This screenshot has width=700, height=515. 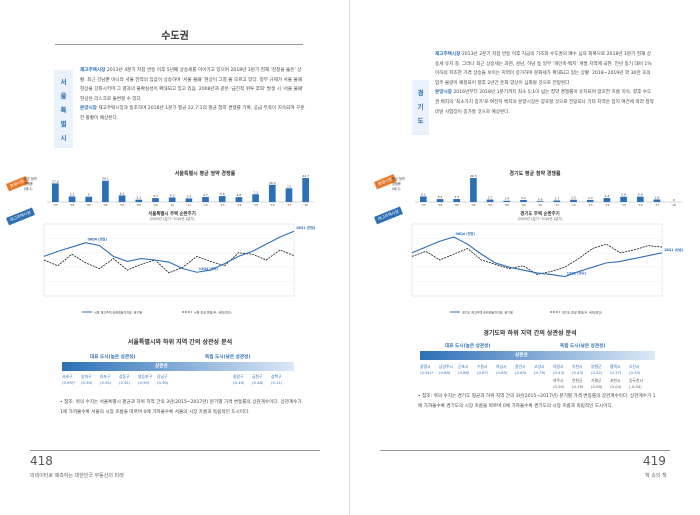 I want to click on corr-cell: (0.87), so click(x=483, y=372).